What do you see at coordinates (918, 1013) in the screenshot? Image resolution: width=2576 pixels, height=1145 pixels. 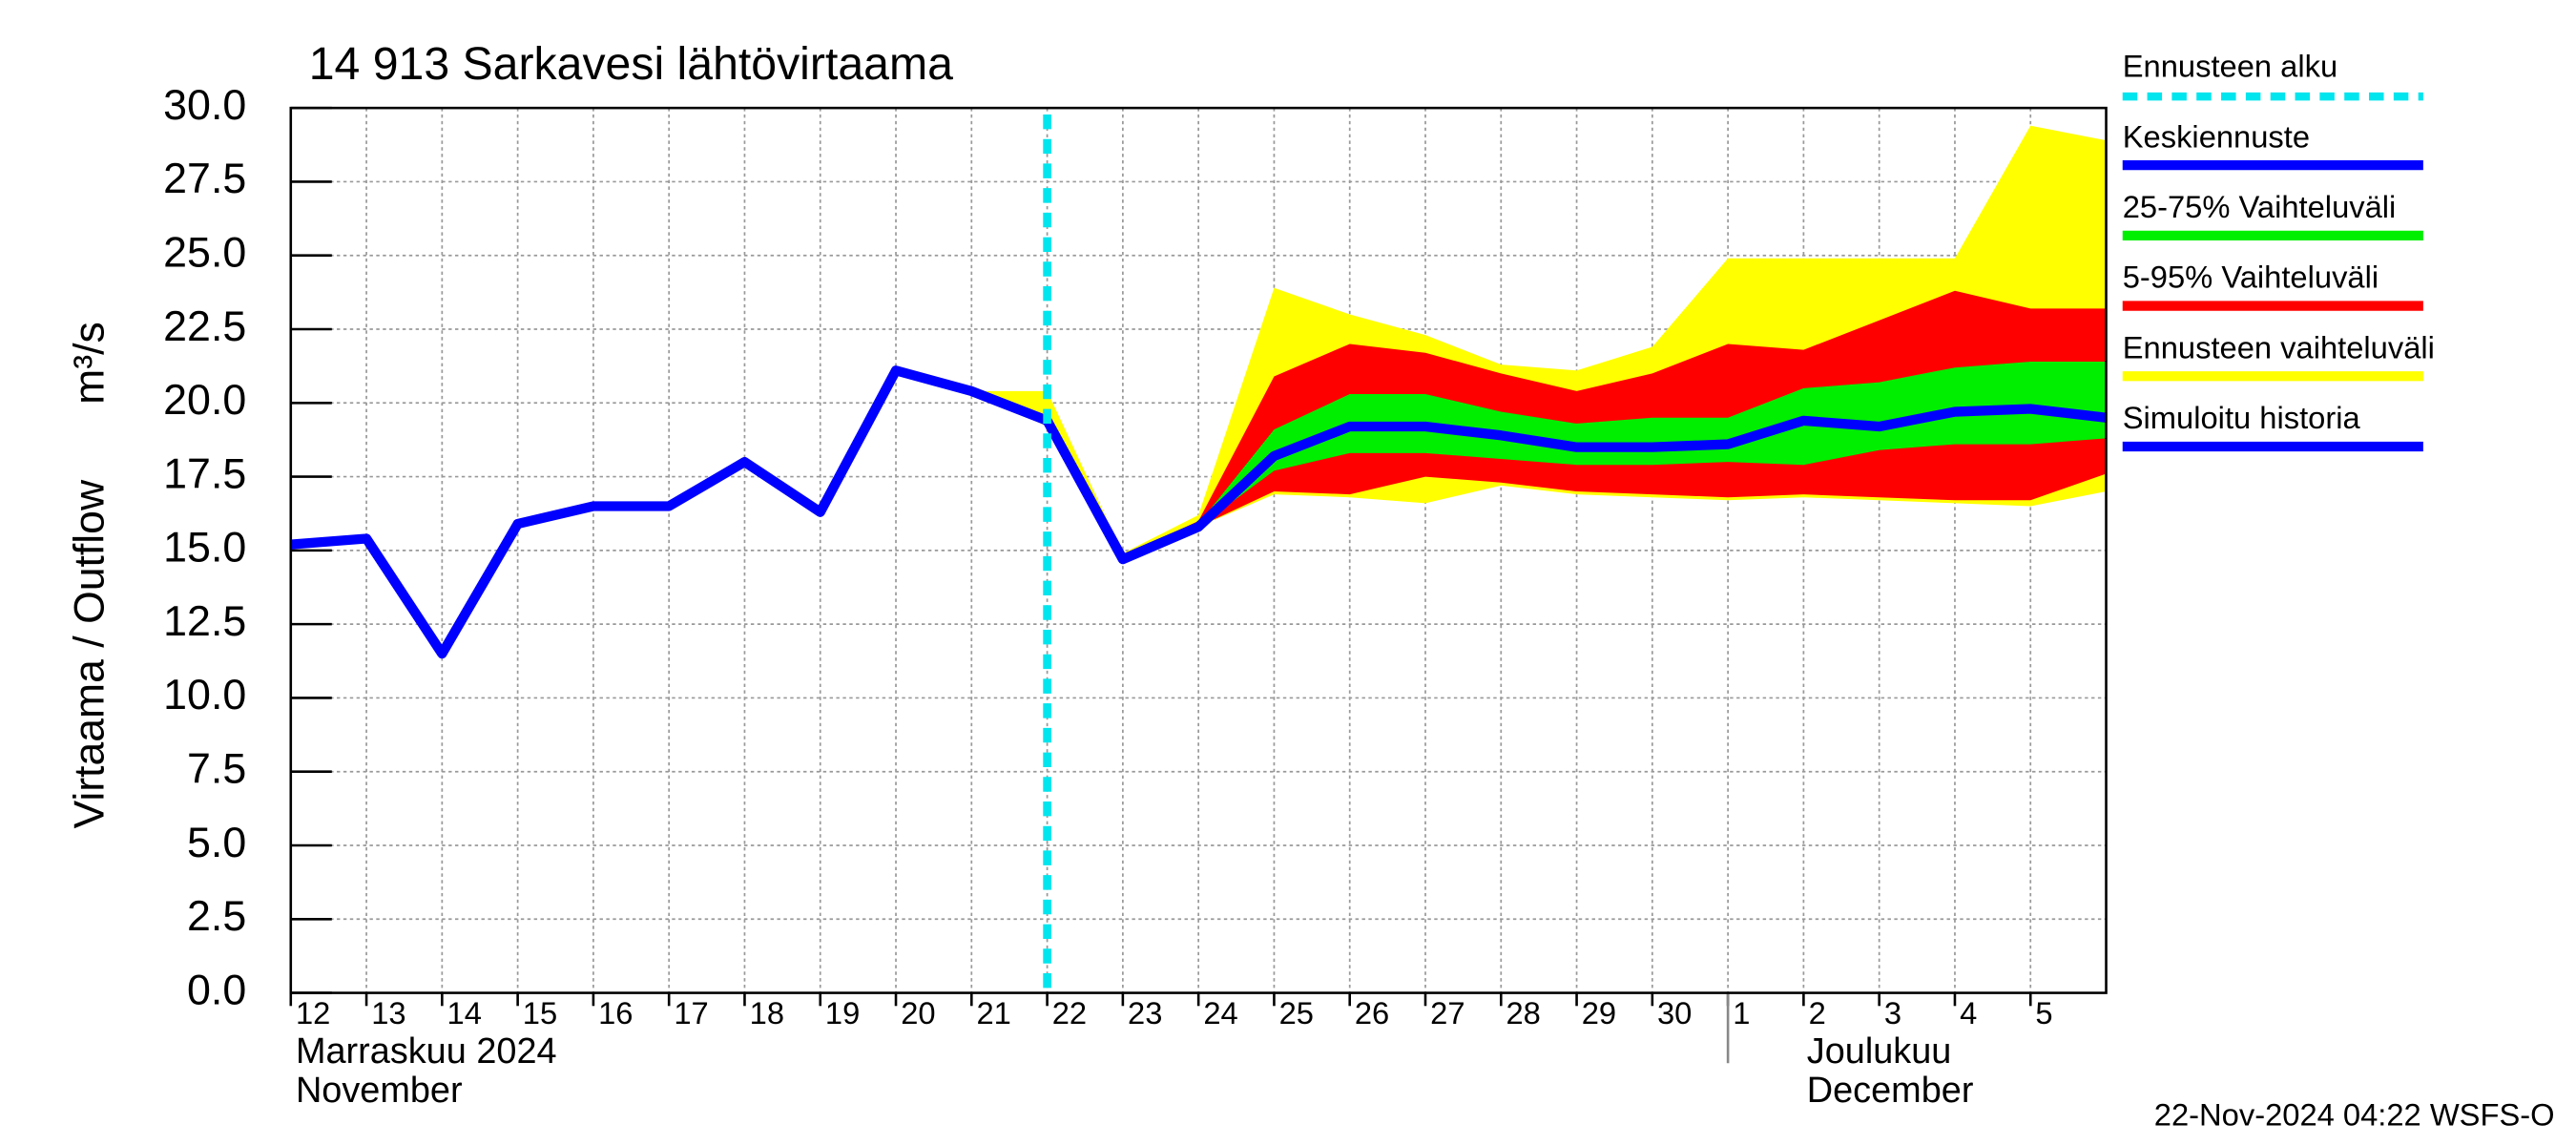 I see `x-tick-label: 20` at bounding box center [918, 1013].